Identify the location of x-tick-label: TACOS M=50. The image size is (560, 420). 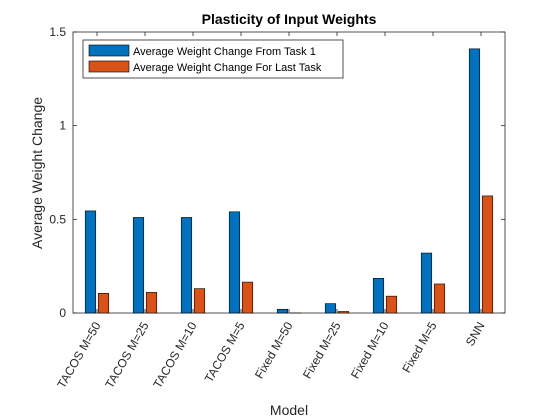
(78, 354).